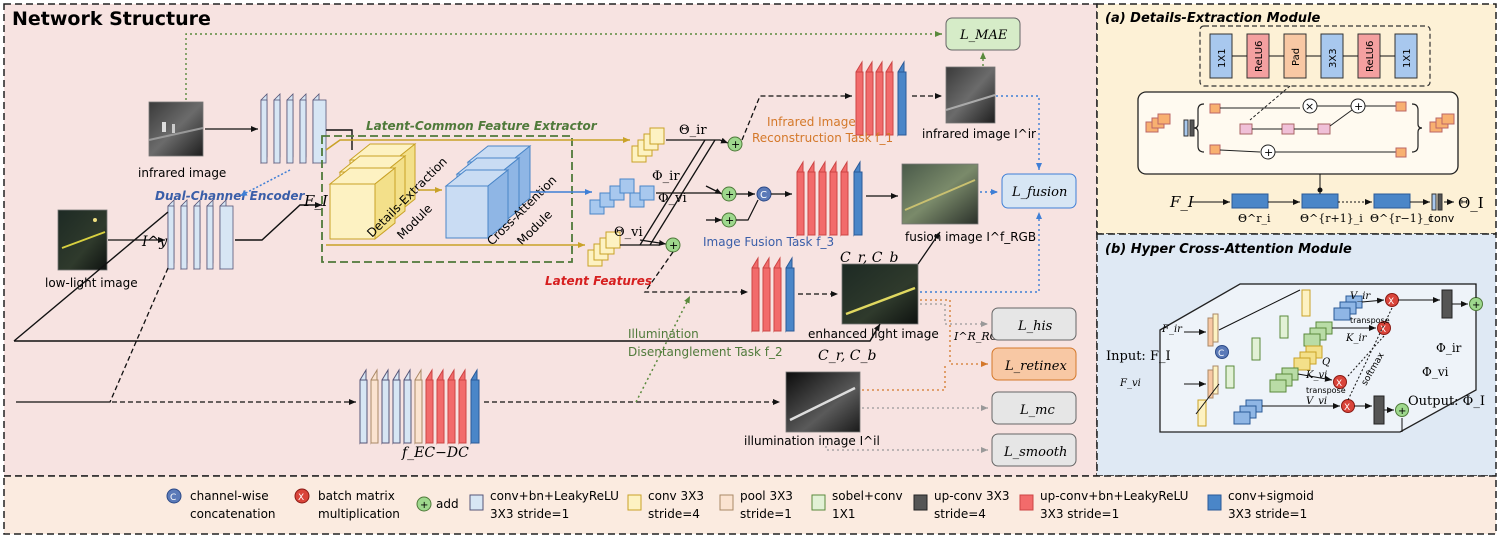 This screenshot has width=1500, height=538. Describe the element at coordinates (1322, 192) in the screenshot. I see `panel-a-bottom-chain` at that location.